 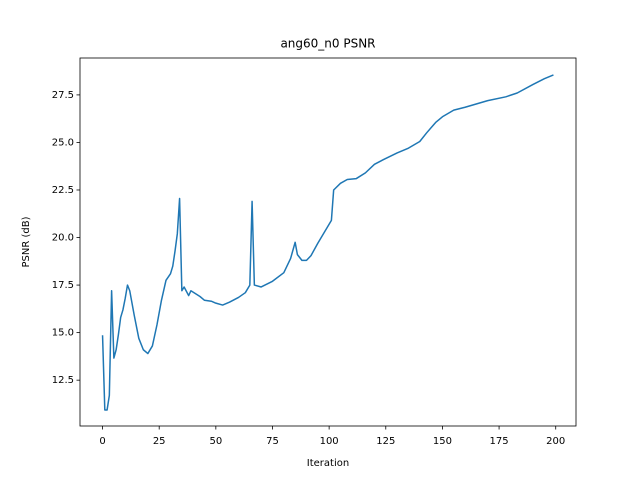 I want to click on x-tick-label: 175, so click(x=499, y=441).